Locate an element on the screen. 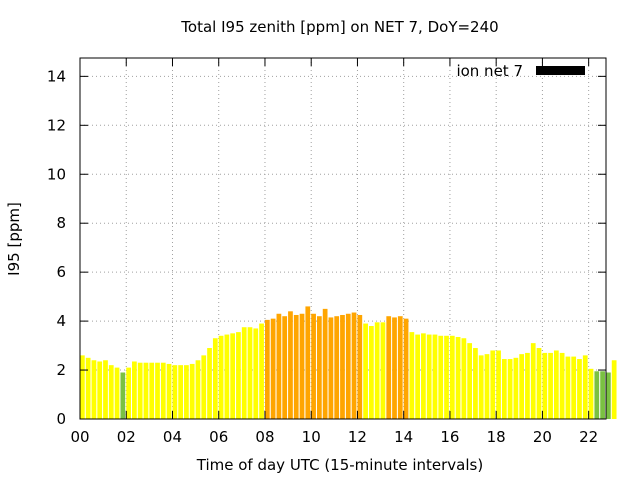 This screenshot has width=640, height=480. y-tick-label: 8 is located at coordinates (61, 223).